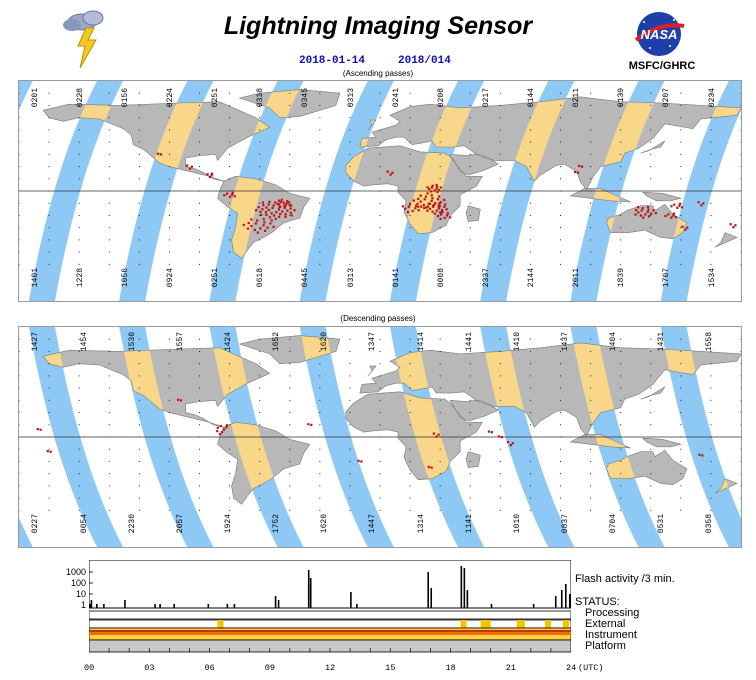  Describe the element at coordinates (306, 98) in the screenshot. I see `pass-time-label: 0345` at that location.